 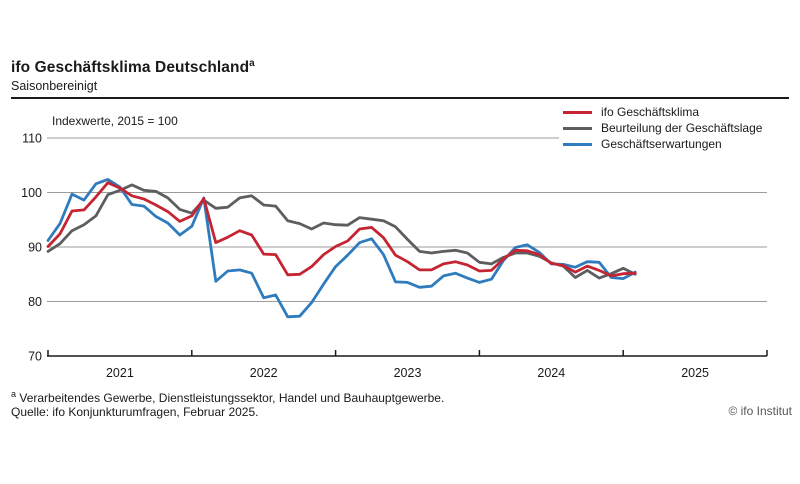 What do you see at coordinates (400, 98) in the screenshot?
I see `header-divider` at bounding box center [400, 98].